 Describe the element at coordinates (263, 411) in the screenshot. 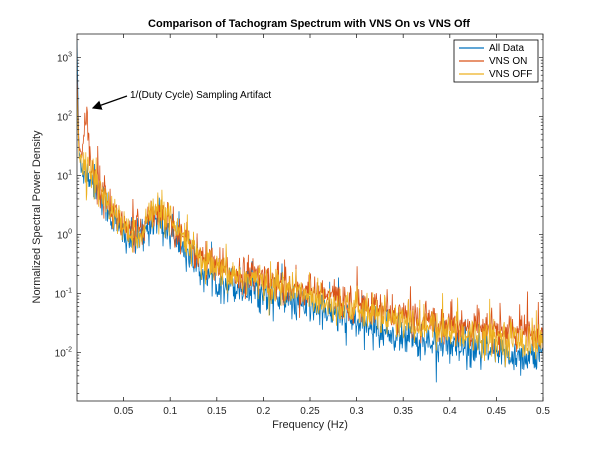

I see `x-tick-label: 0.2` at that location.